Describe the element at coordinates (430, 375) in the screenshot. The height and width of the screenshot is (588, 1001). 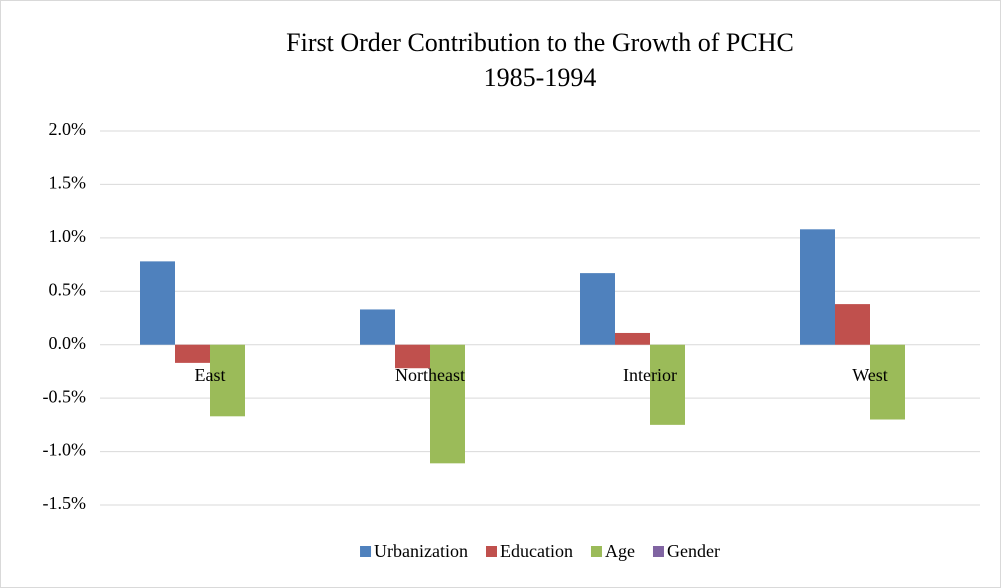
I see `x-tick-label: Northeast` at that location.